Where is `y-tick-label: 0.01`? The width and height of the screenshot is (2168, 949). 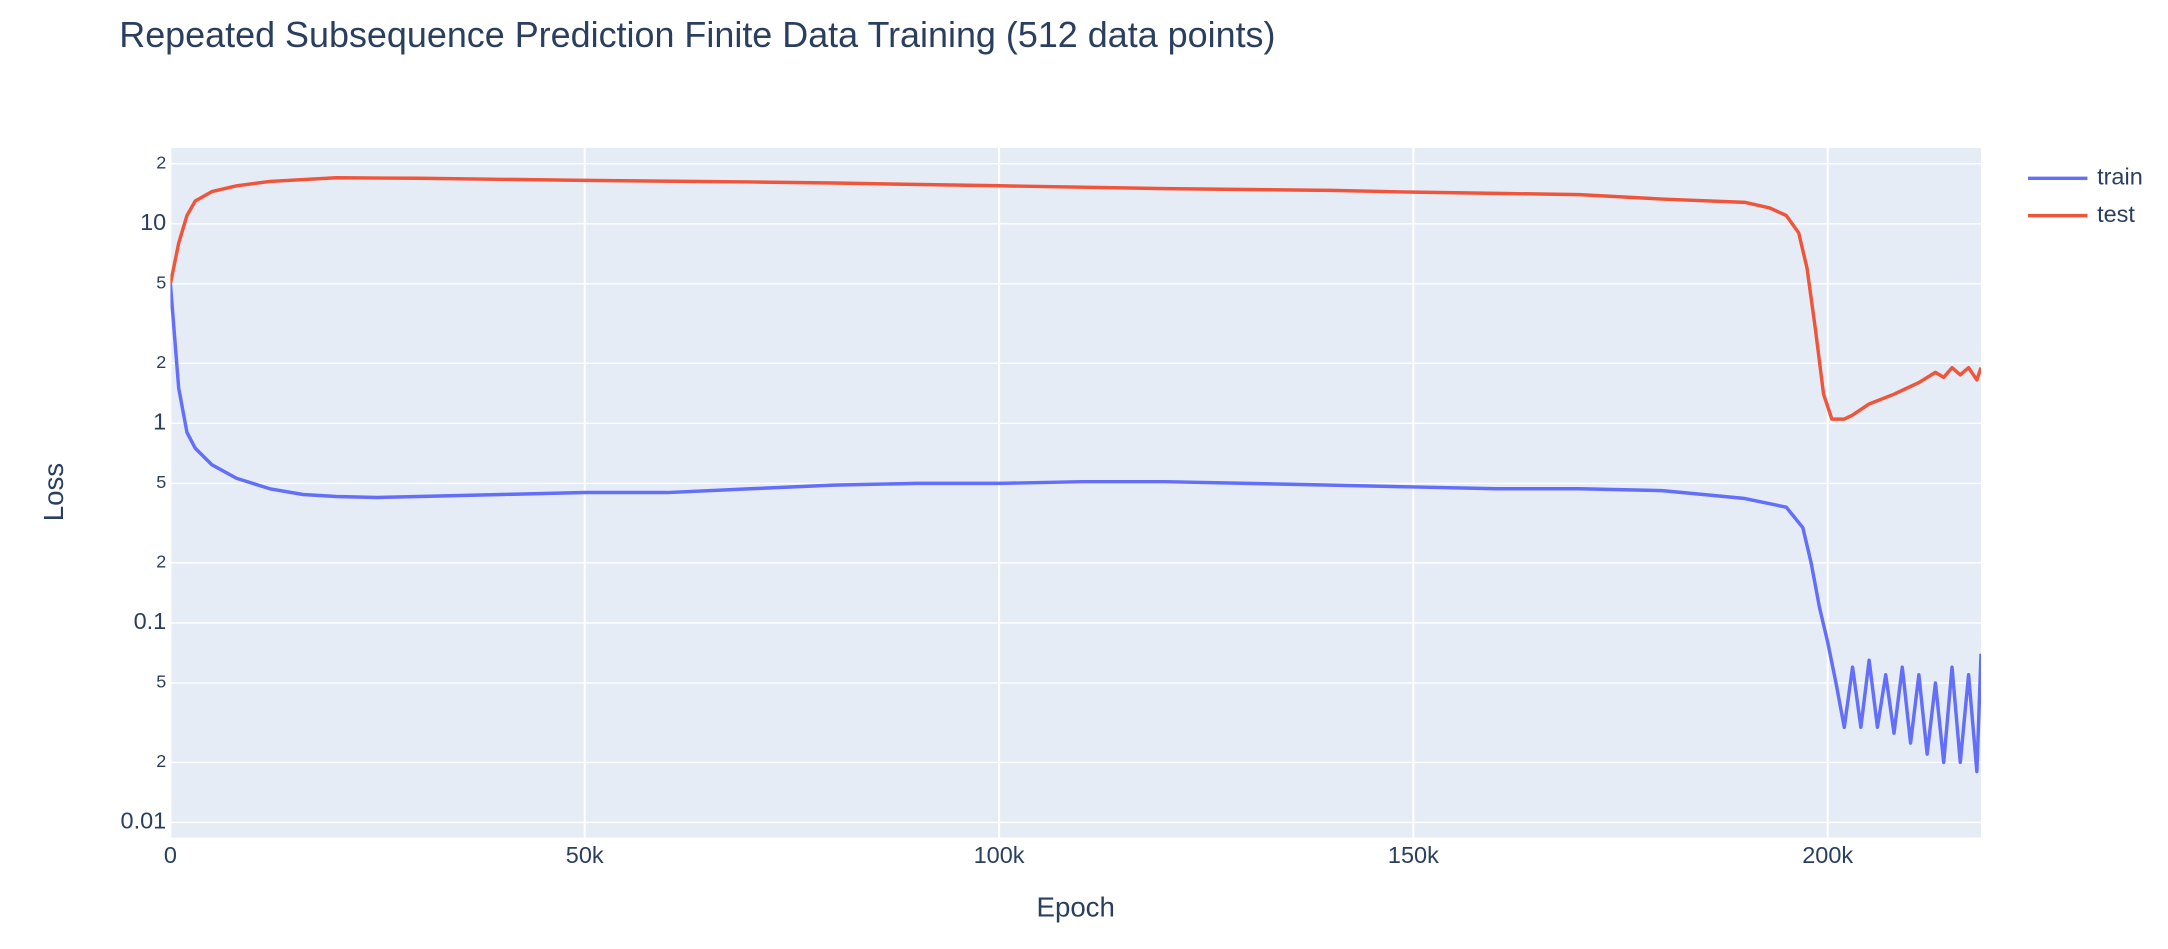 y-tick-label: 0.01 is located at coordinates (144, 821).